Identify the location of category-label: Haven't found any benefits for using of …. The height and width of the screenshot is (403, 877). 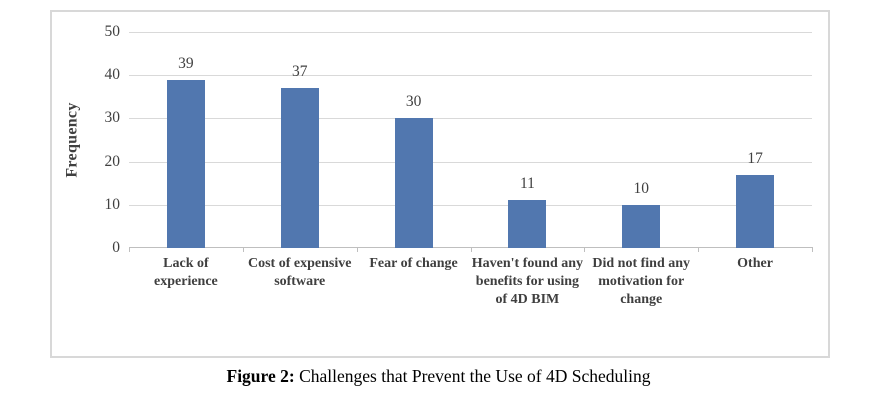
(527, 281).